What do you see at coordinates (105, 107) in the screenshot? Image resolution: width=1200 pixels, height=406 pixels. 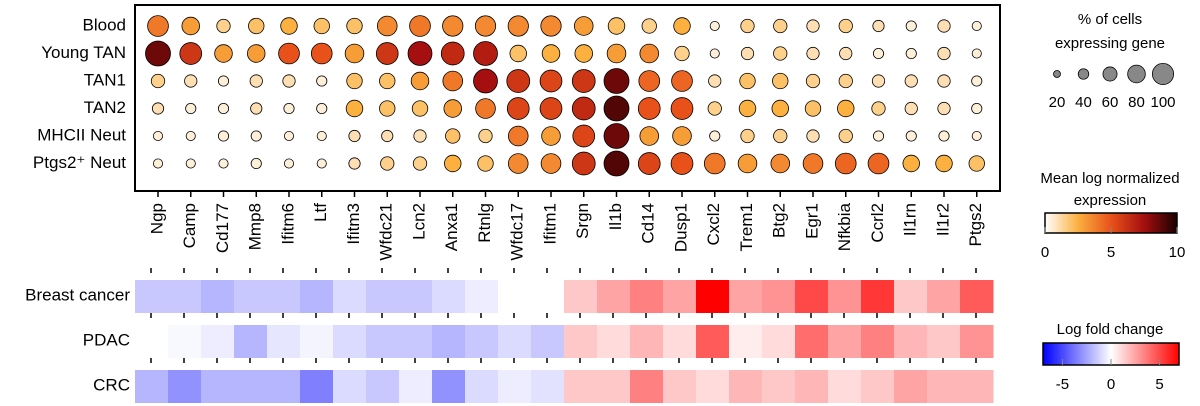 I see `row-label: TAN2` at bounding box center [105, 107].